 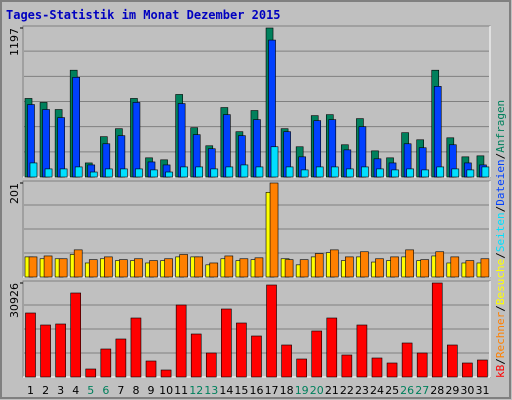 I want to click on x-tick-label: 18, so click(x=287, y=390).